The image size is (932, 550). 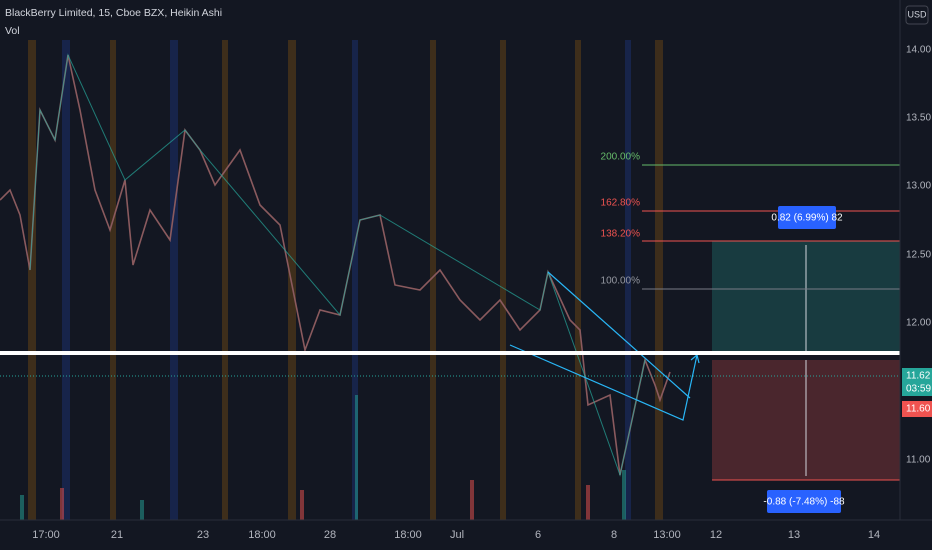 What do you see at coordinates (918, 186) in the screenshot?
I see `price-label: 13.00` at bounding box center [918, 186].